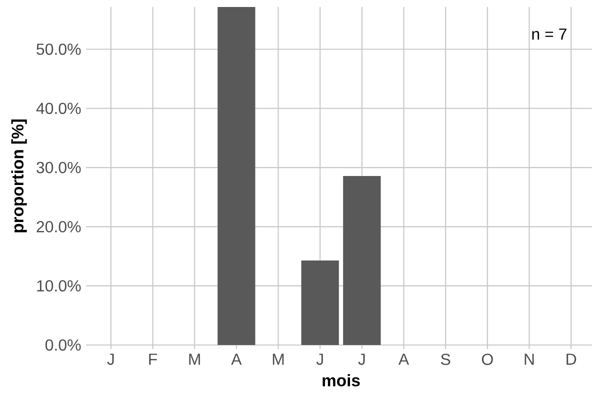 The height and width of the screenshot is (400, 600). What do you see at coordinates (58, 168) in the screenshot?
I see `y-tick-label: 30.0%` at bounding box center [58, 168].